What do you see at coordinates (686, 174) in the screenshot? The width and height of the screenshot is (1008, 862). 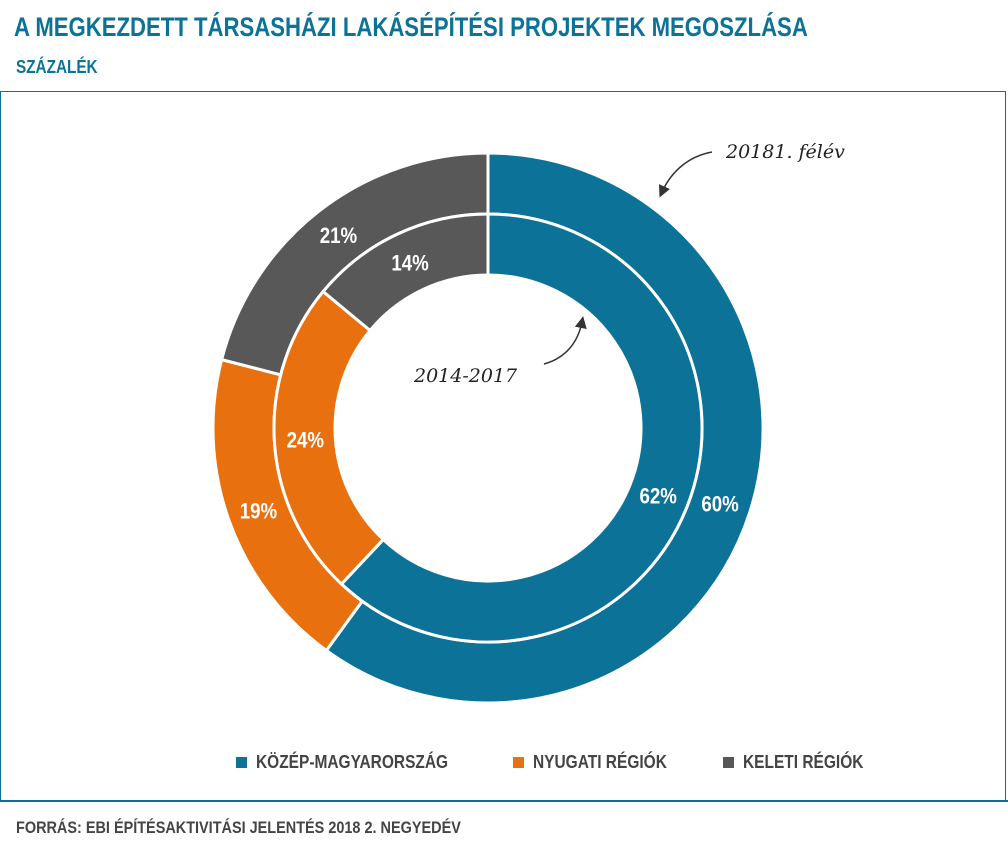 I see `outer-ring-annotation-arrow` at bounding box center [686, 174].